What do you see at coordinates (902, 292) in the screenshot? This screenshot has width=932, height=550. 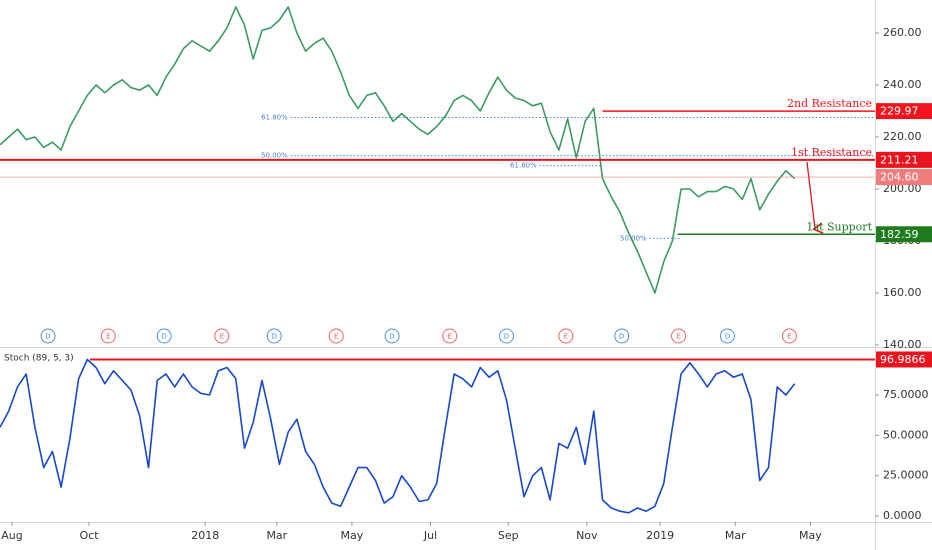 I see `y-tick-label: 160.00` at bounding box center [902, 292].